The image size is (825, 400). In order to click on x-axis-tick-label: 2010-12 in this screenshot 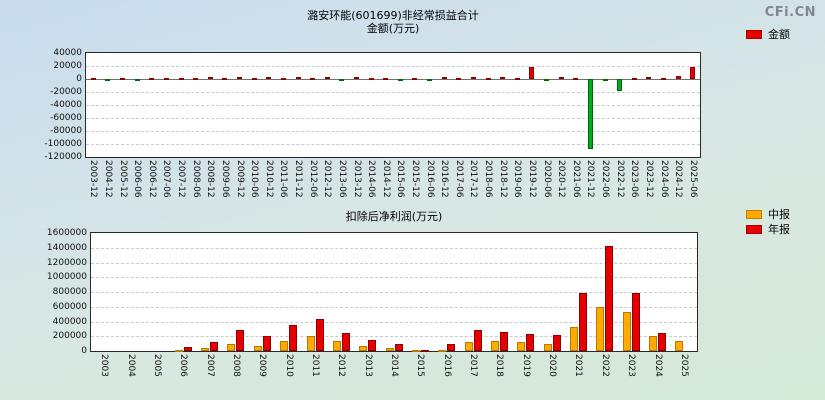, I will do `click(268, 179)`.